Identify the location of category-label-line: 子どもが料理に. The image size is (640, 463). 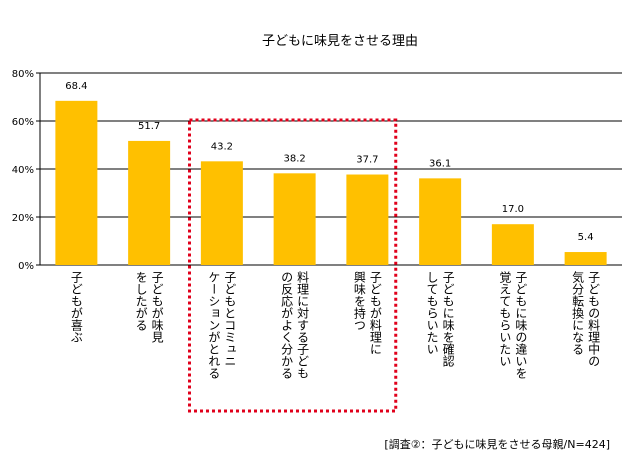
(375, 313).